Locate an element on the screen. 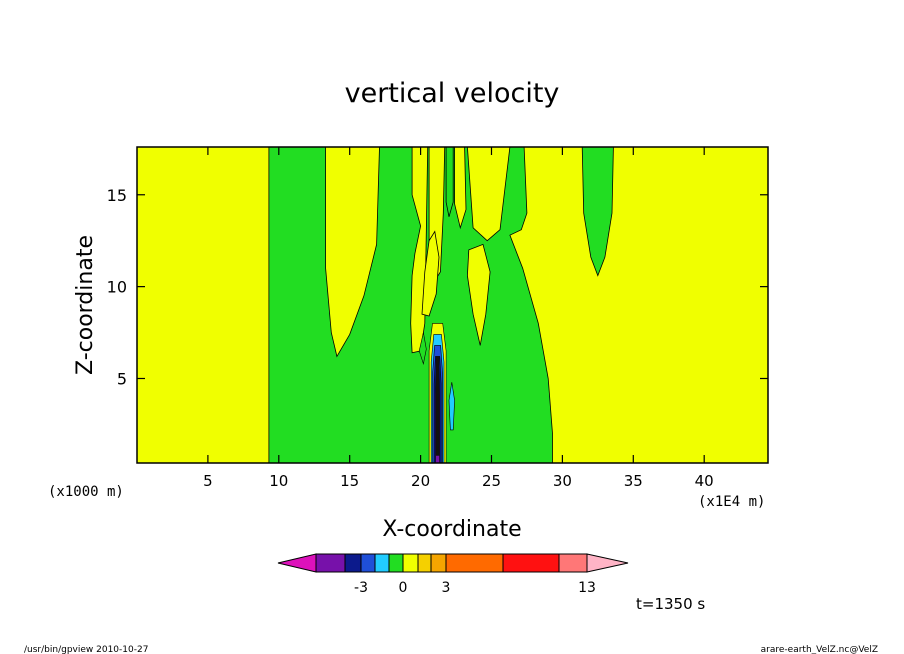 The height and width of the screenshot is (654, 904). x-axis-label: X-coordinate is located at coordinates (451, 529).